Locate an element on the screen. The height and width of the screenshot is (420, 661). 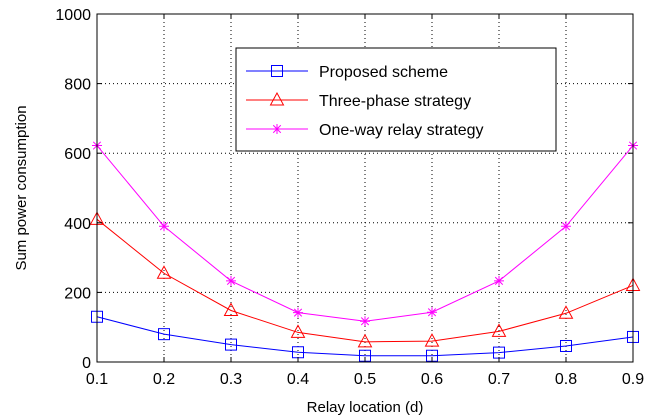
x-tick-label: 0.3 is located at coordinates (231, 379).